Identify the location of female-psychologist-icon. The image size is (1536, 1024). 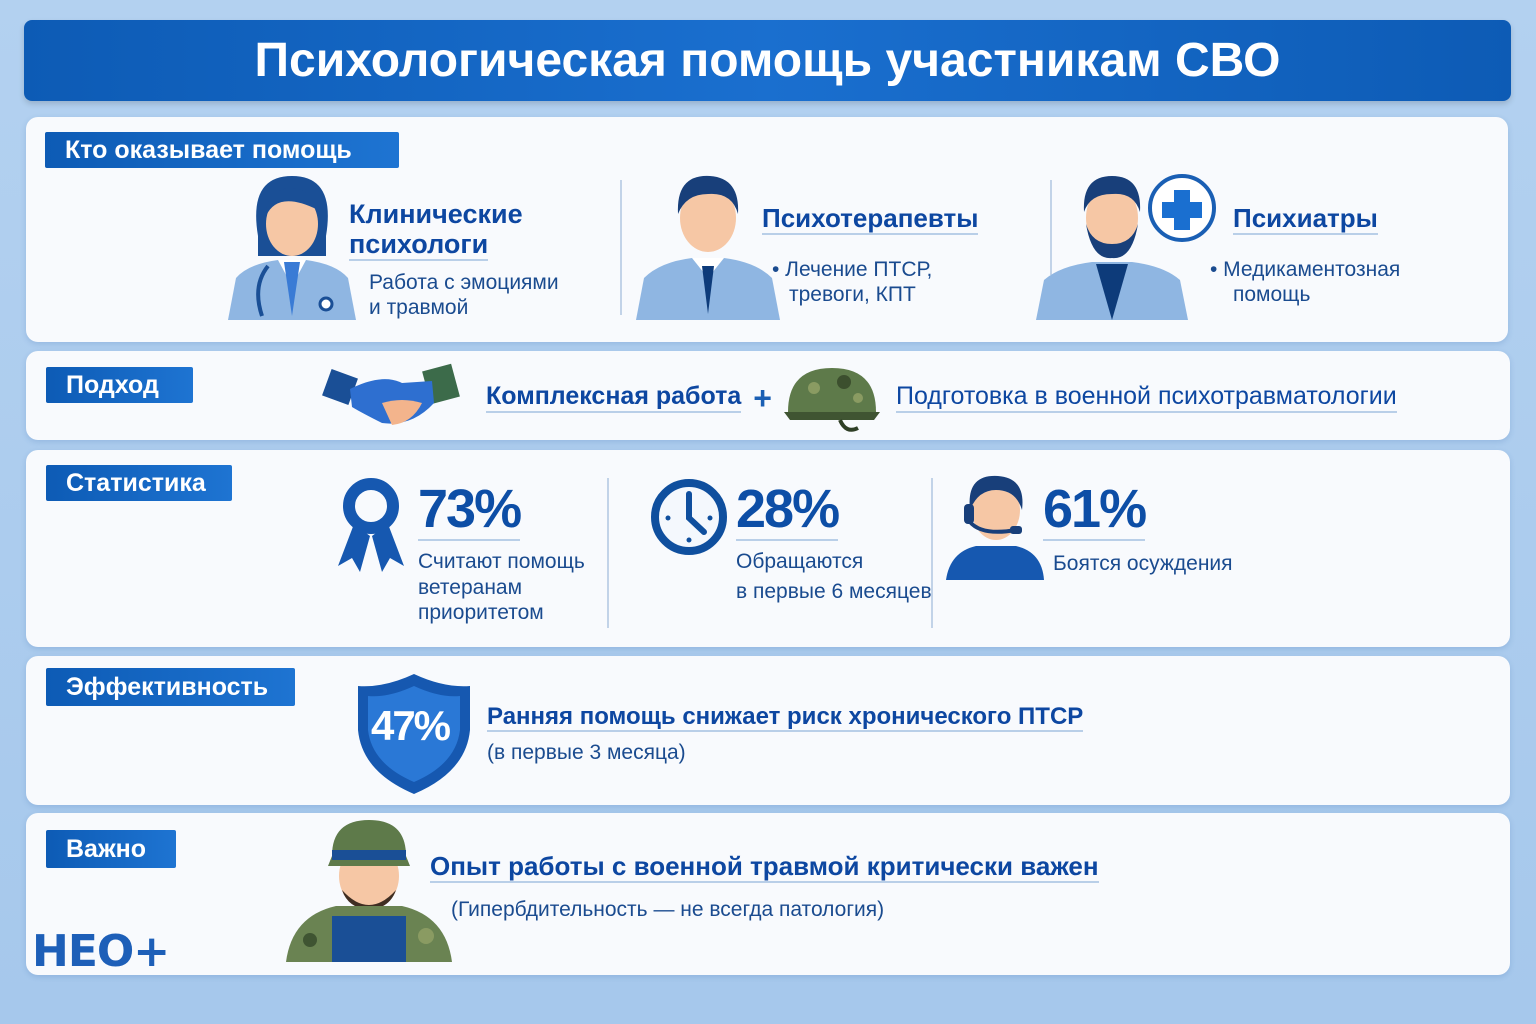
(292, 248).